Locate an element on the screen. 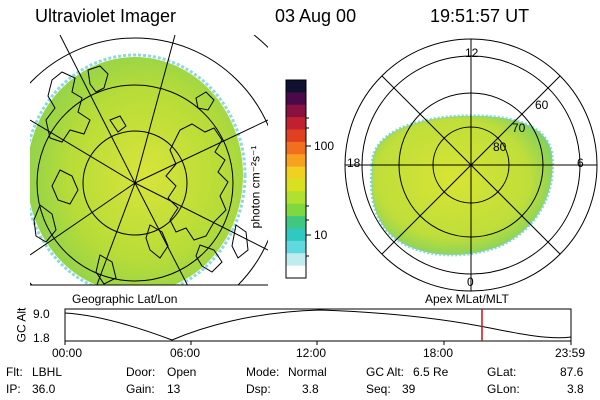  filter-label: Flt: is located at coordinates (14, 372).